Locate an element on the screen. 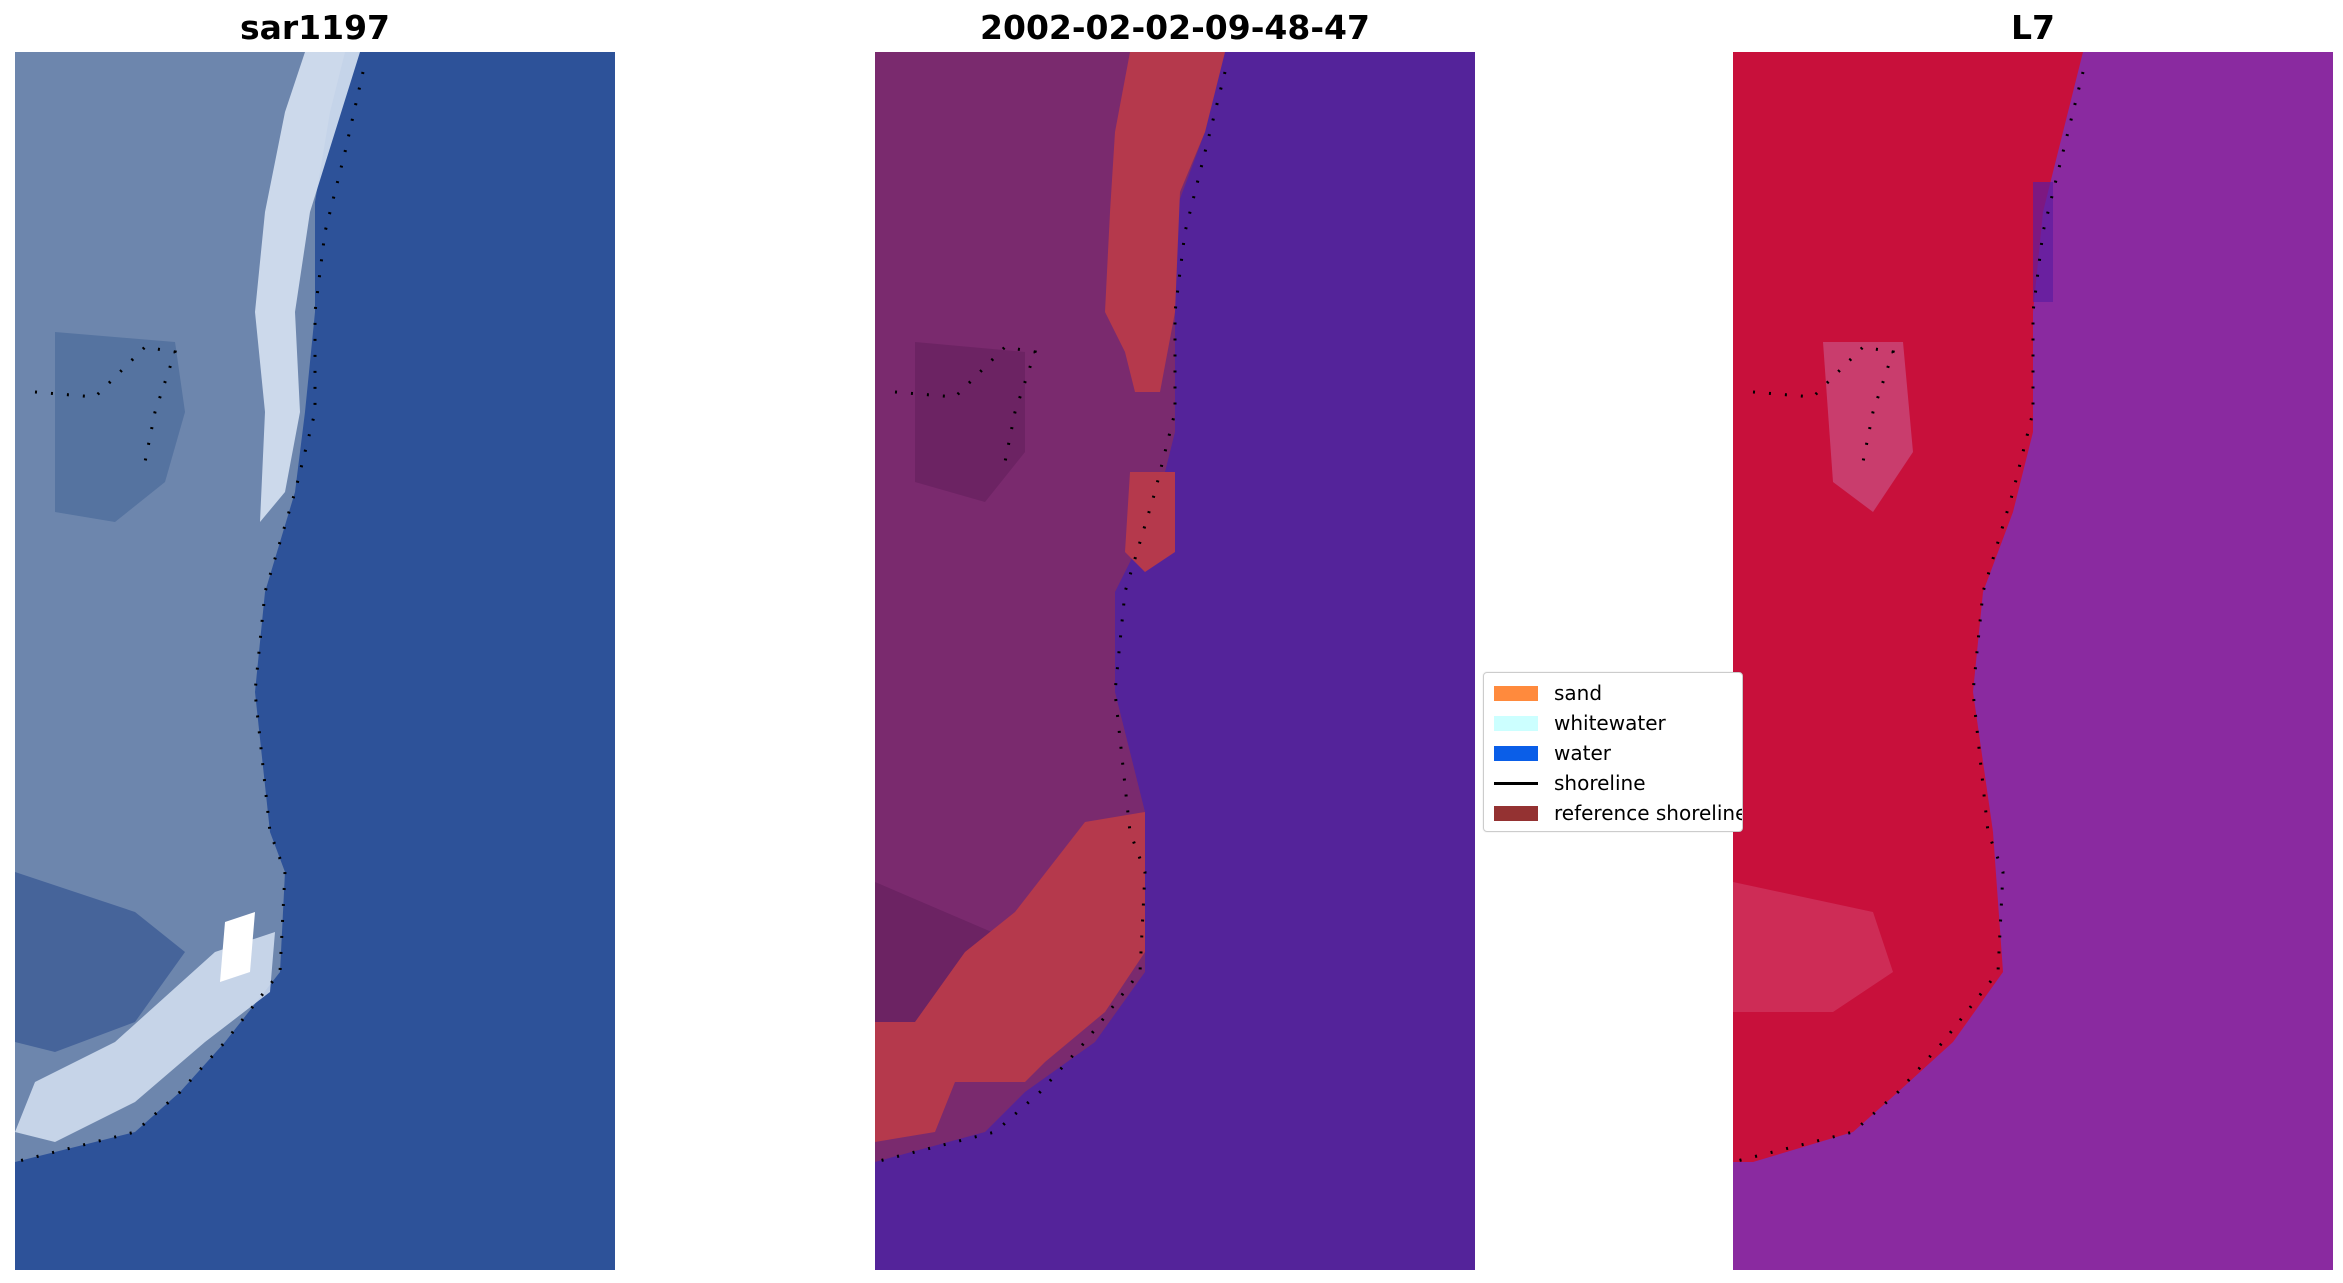 This screenshot has width=2343, height=1283. panel-title-rgb: sar1197 is located at coordinates (315, 27).